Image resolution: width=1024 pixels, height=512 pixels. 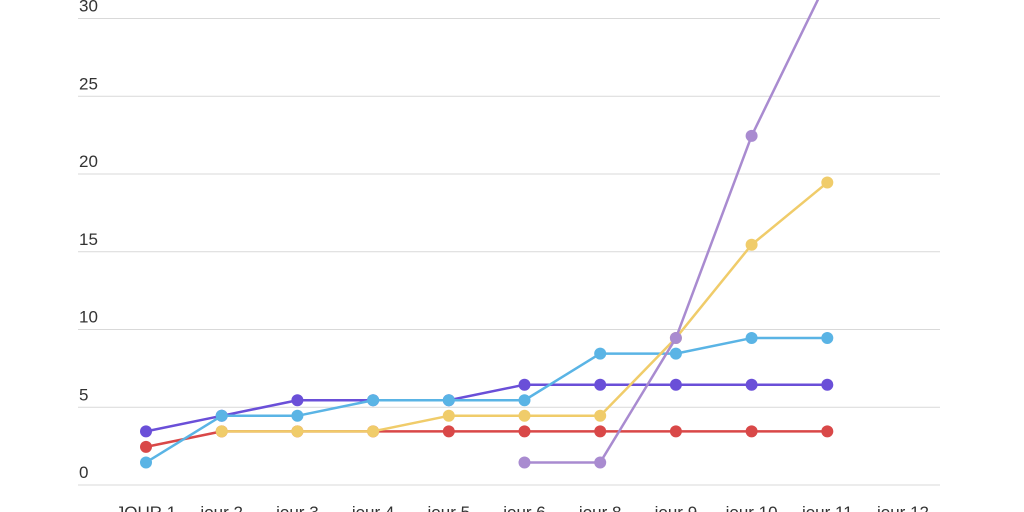 I want to click on x-tick-label: jour 8, so click(x=600, y=507).